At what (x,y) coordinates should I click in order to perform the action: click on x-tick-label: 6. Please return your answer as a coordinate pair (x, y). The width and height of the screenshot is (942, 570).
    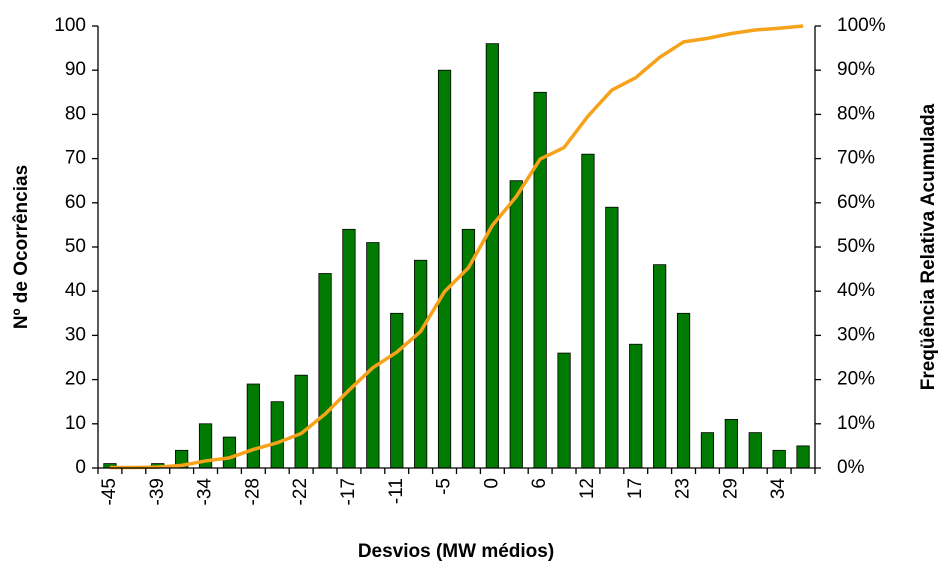
    Looking at the image, I should click on (539, 483).